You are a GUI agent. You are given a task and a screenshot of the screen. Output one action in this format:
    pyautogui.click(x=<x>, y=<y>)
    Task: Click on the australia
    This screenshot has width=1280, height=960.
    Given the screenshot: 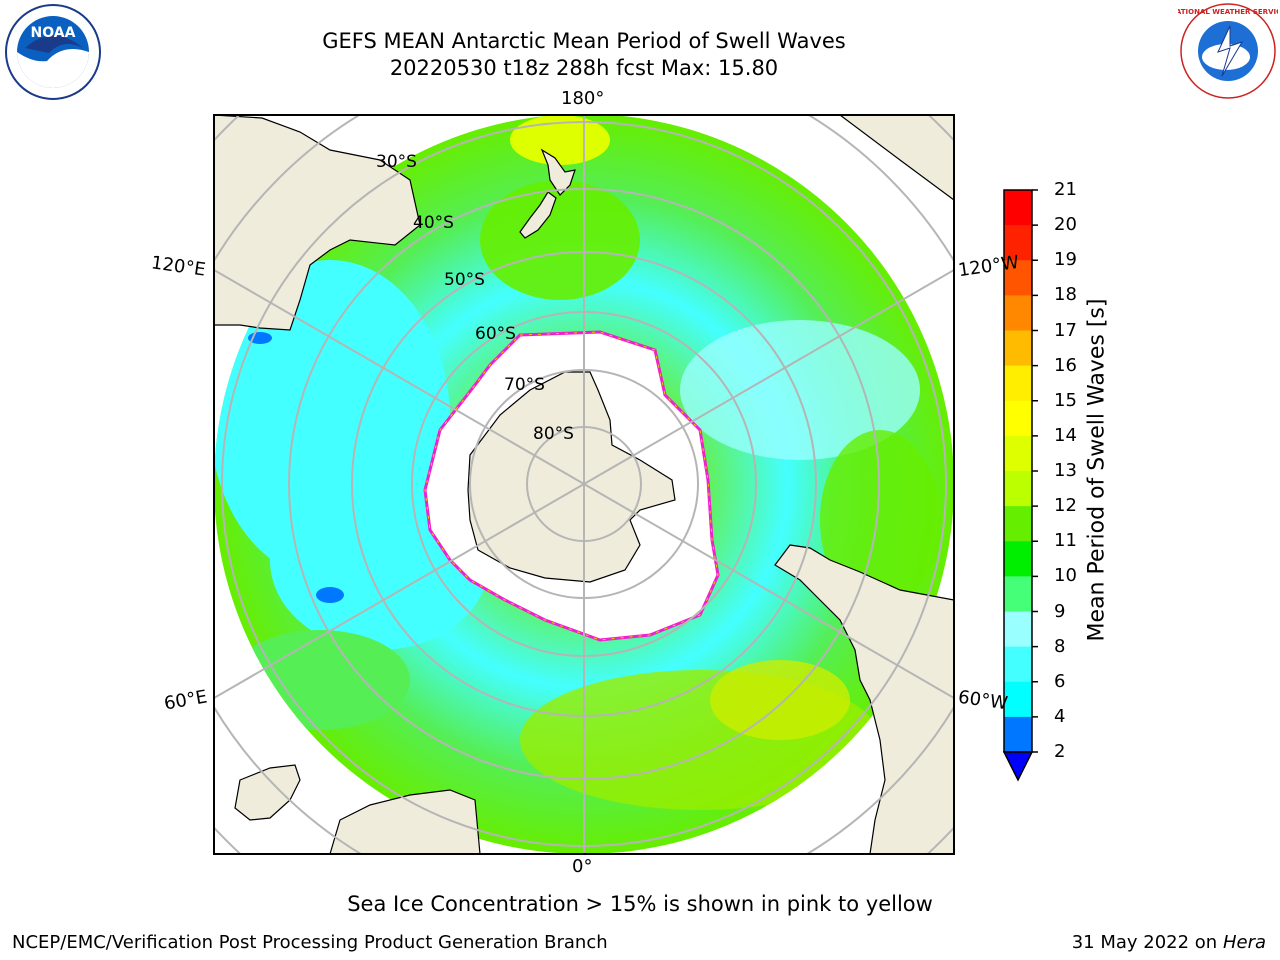 What is the action you would take?
    pyautogui.click(x=317, y=223)
    